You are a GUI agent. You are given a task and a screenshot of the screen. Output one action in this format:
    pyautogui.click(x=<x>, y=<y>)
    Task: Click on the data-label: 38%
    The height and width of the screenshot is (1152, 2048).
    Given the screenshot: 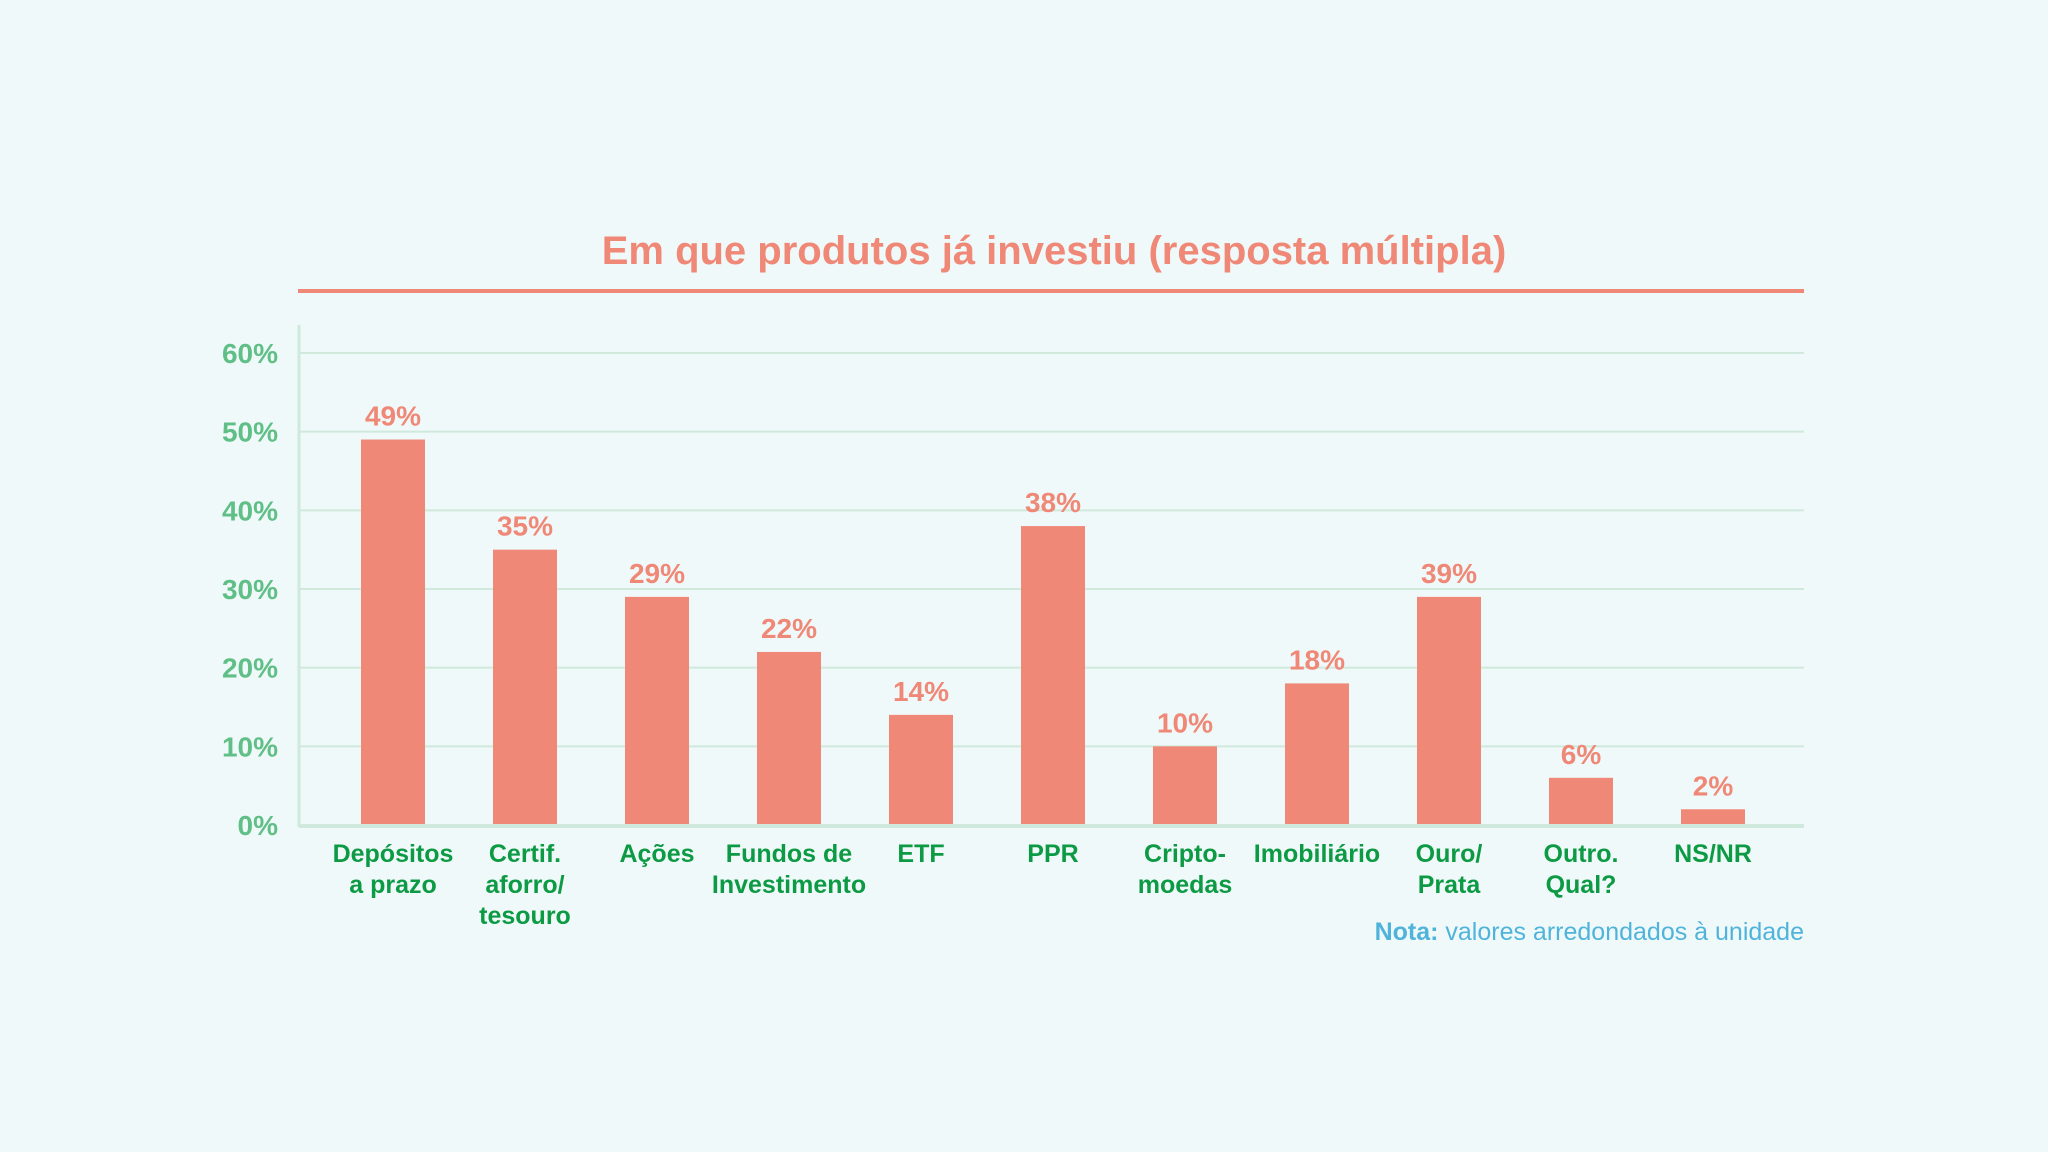 What is the action you would take?
    pyautogui.click(x=1053, y=502)
    